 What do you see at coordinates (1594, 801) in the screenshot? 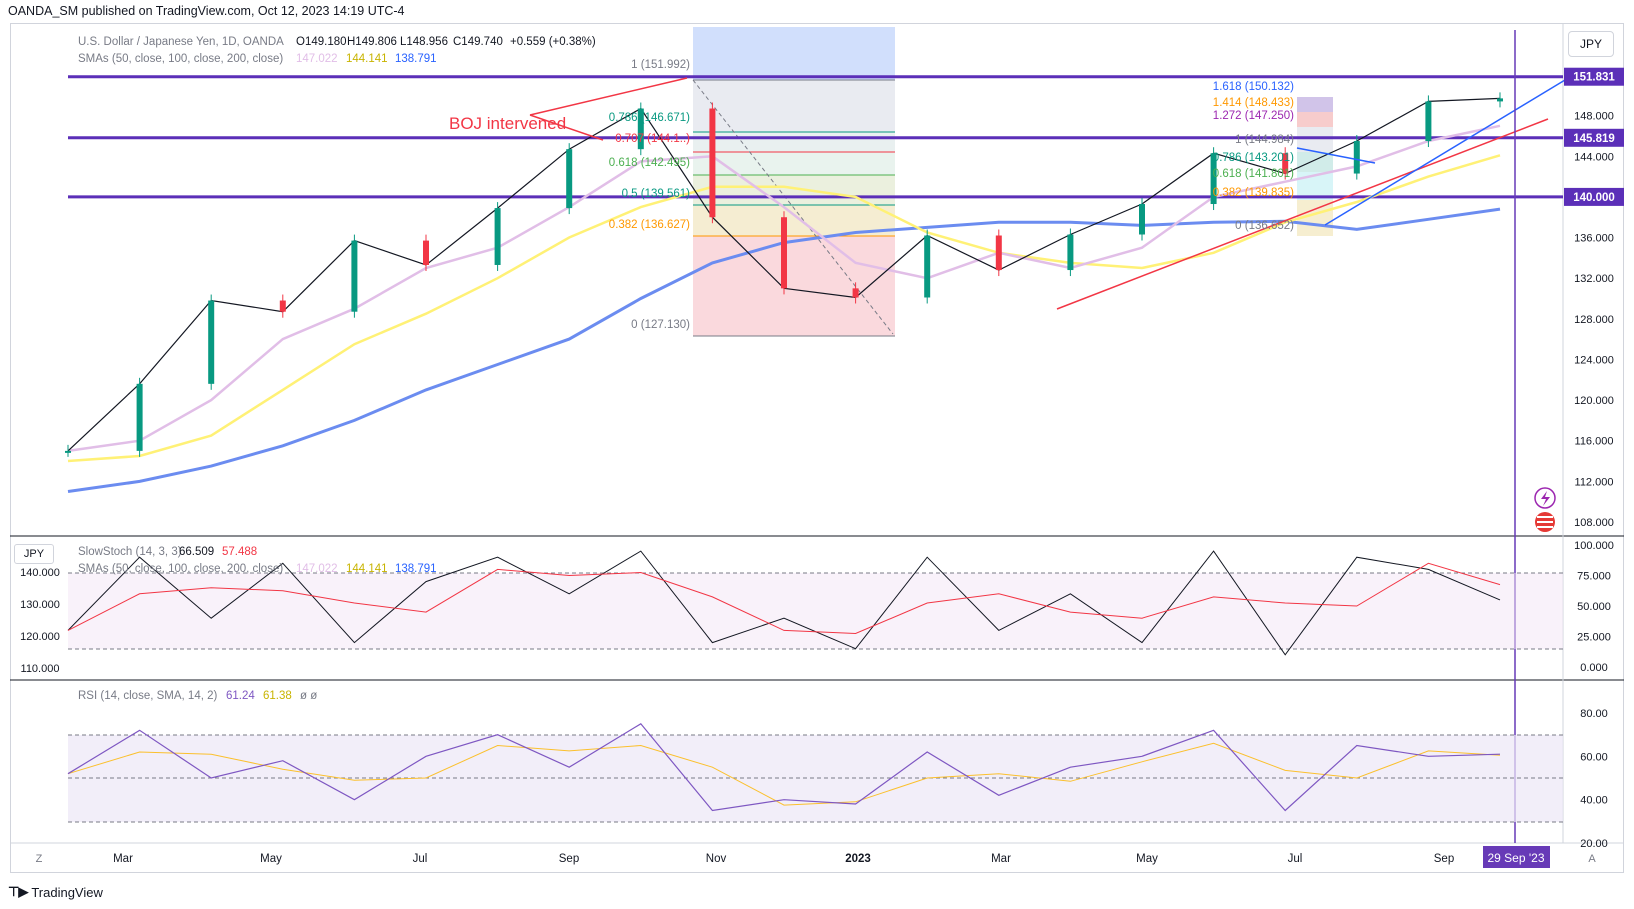
I see `rsi-tick: 40.00` at bounding box center [1594, 801].